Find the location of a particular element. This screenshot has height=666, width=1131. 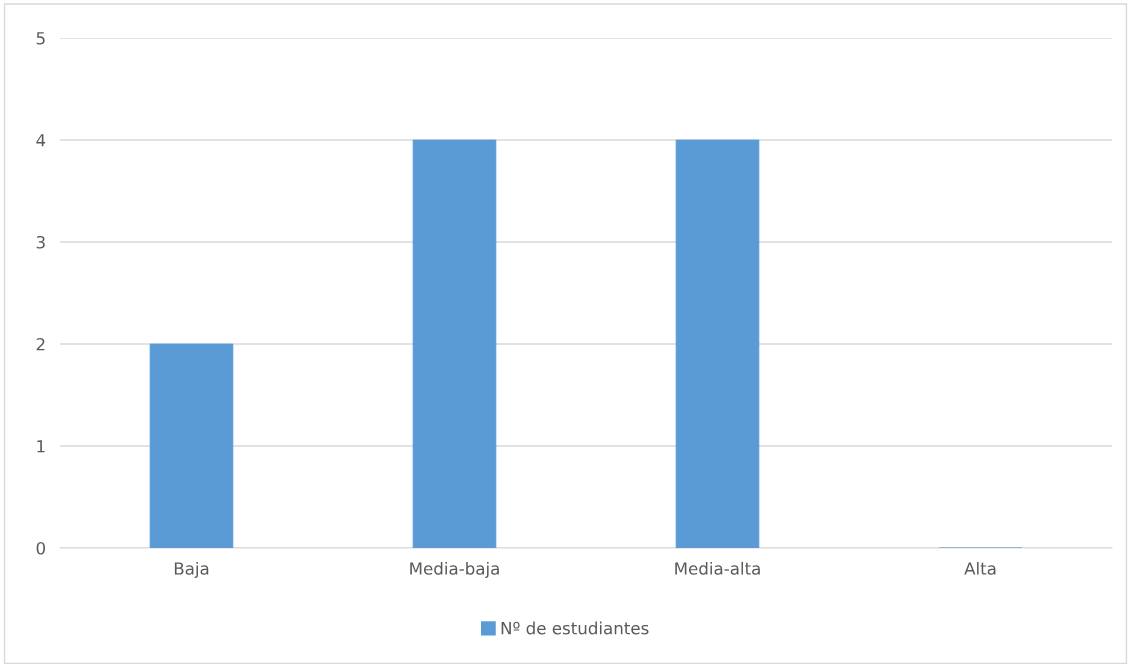

y-tick-label: 5 is located at coordinates (40, 38).